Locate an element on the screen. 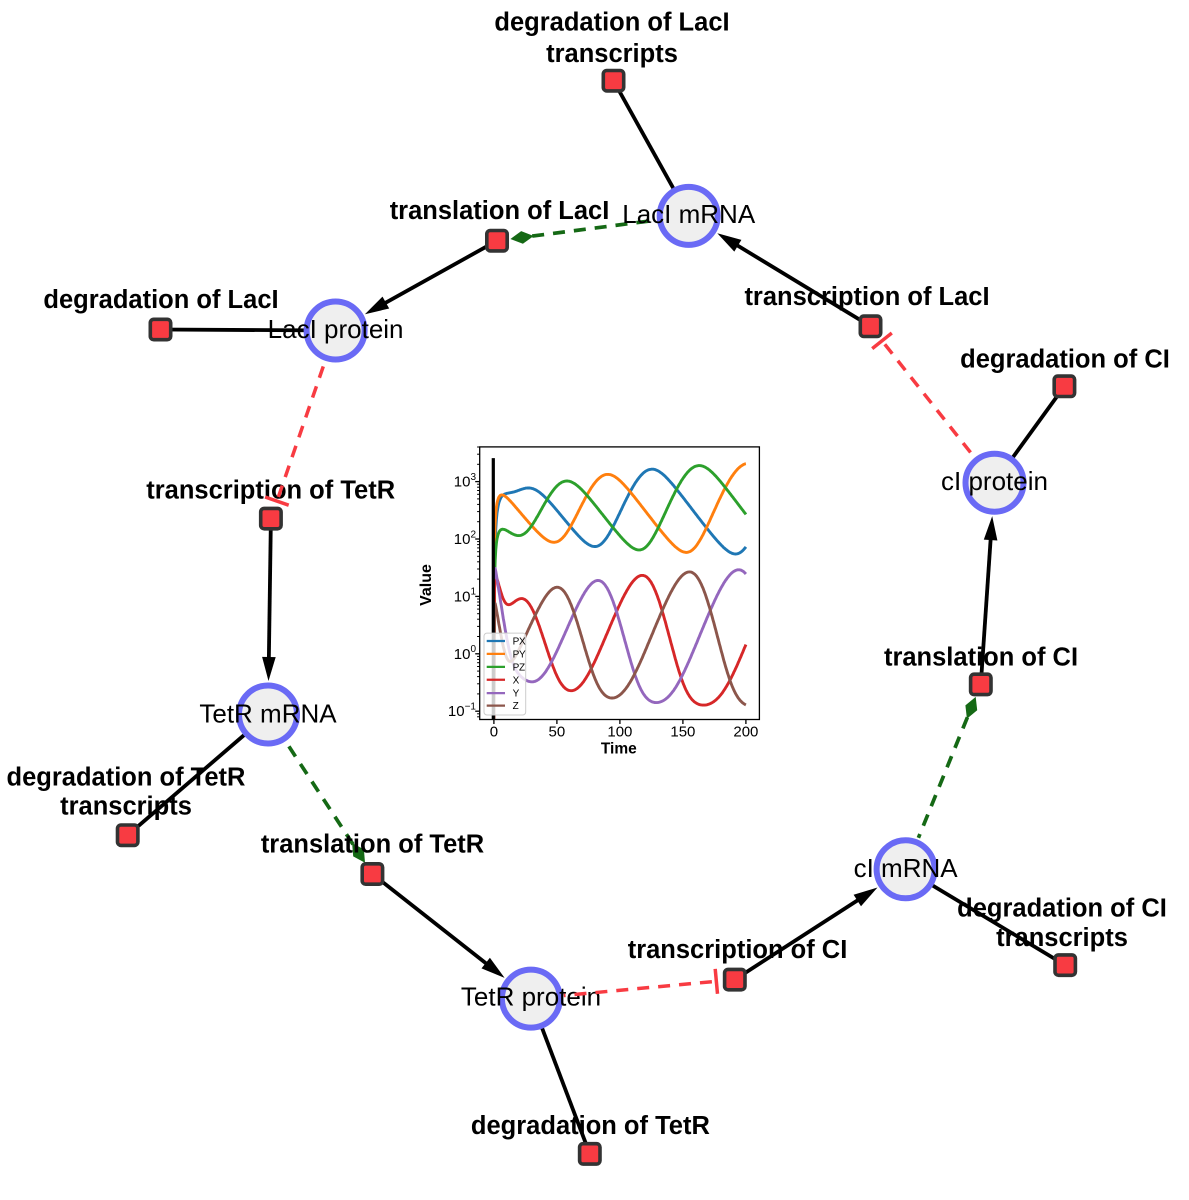  svg-text: PX is located at coordinates (519, 642).